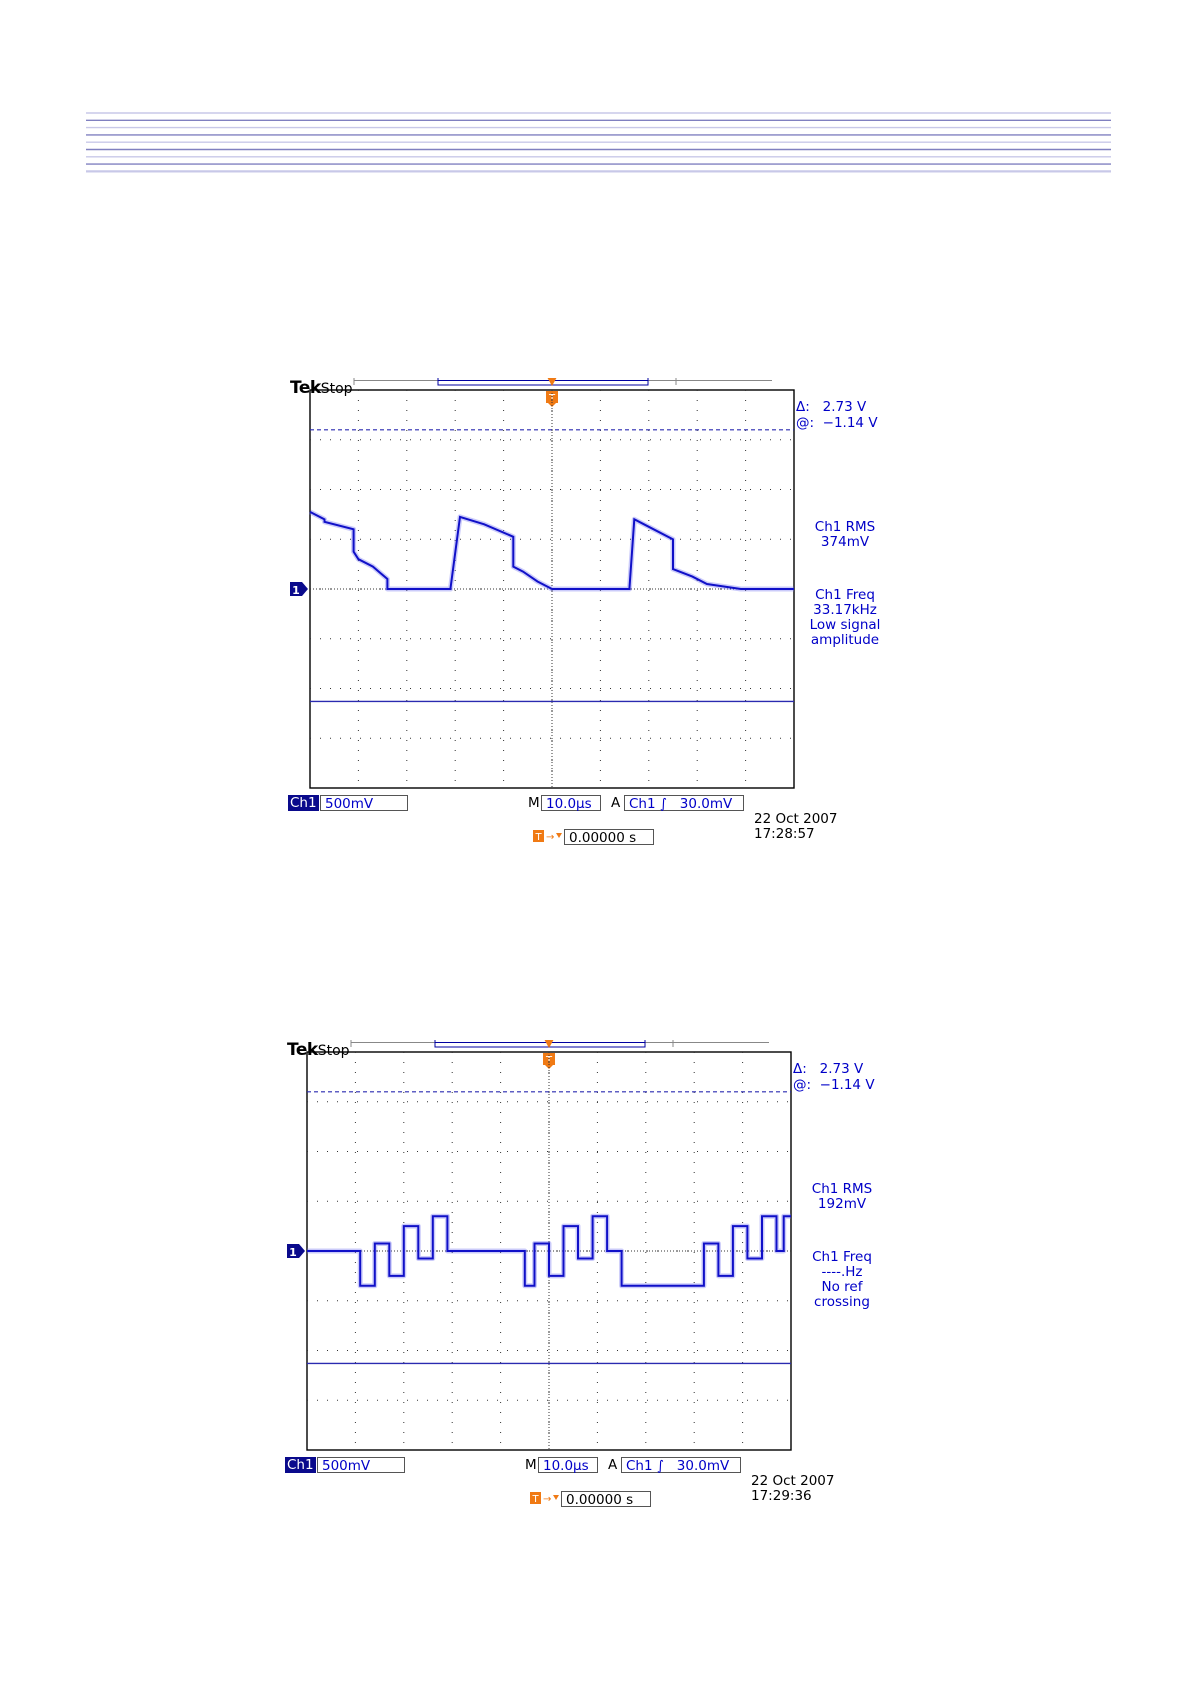 The height and width of the screenshot is (1685, 1191). What do you see at coordinates (845, 625) in the screenshot?
I see `measurement-line: Low signal` at bounding box center [845, 625].